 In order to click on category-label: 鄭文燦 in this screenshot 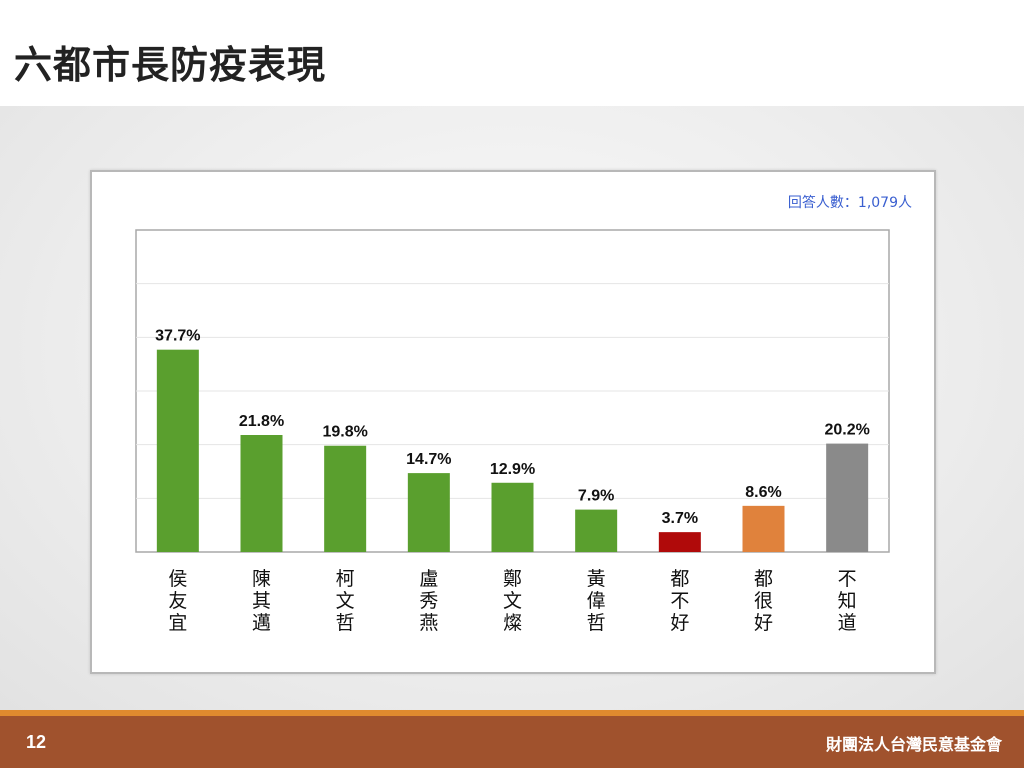, I will do `click(512, 601)`.